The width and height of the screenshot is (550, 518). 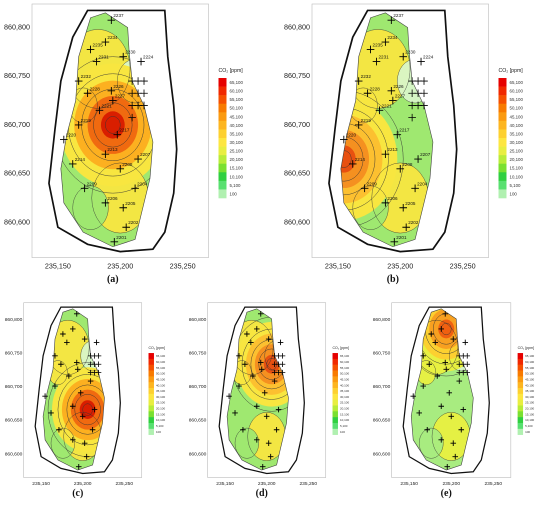 What do you see at coordinates (92, 183) in the screenshot?
I see `well-label: 2209` at bounding box center [92, 183].